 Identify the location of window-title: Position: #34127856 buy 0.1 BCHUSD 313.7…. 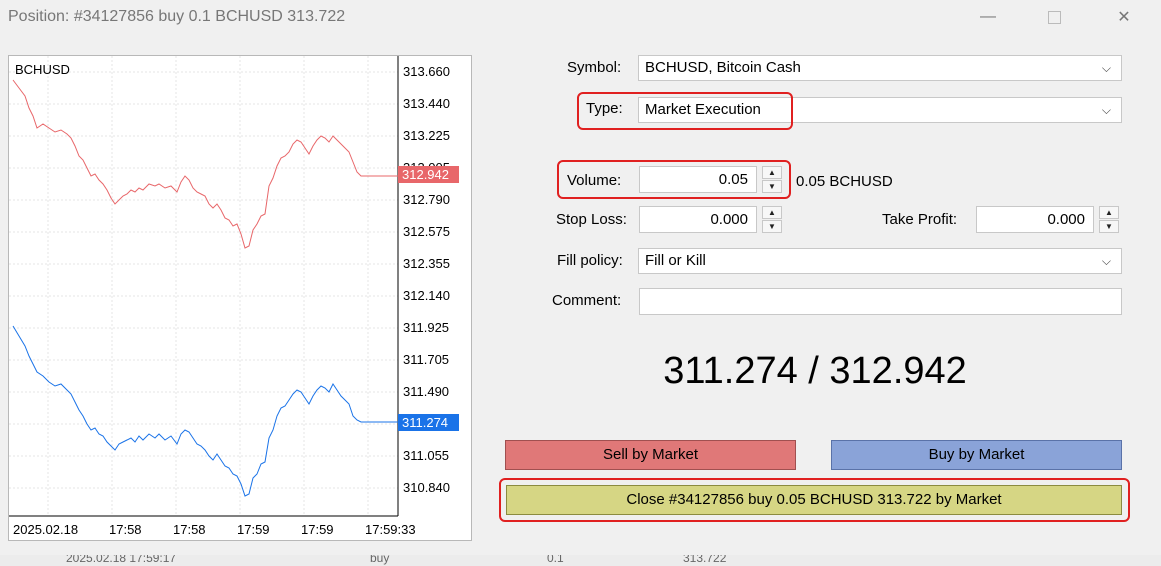
(177, 16).